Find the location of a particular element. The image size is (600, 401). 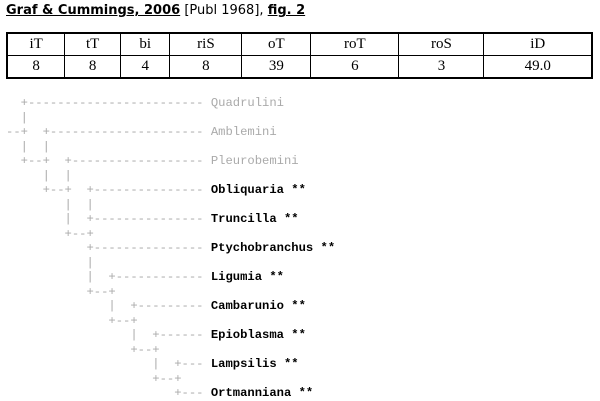

header-cell: bi is located at coordinates (145, 44).